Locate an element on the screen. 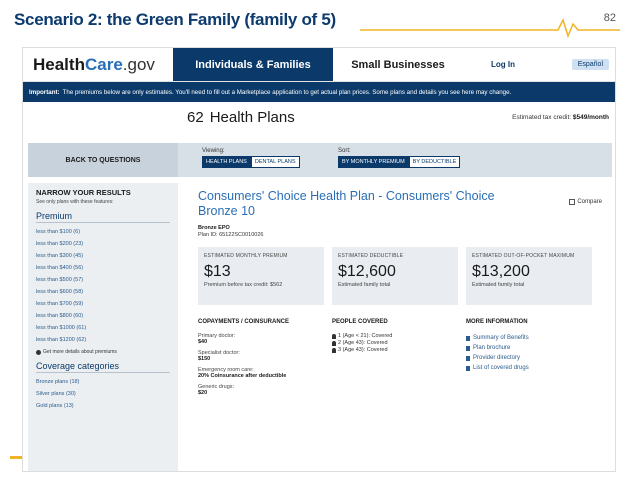  premium-filter-400: less than $400 (56) is located at coordinates (60, 268).